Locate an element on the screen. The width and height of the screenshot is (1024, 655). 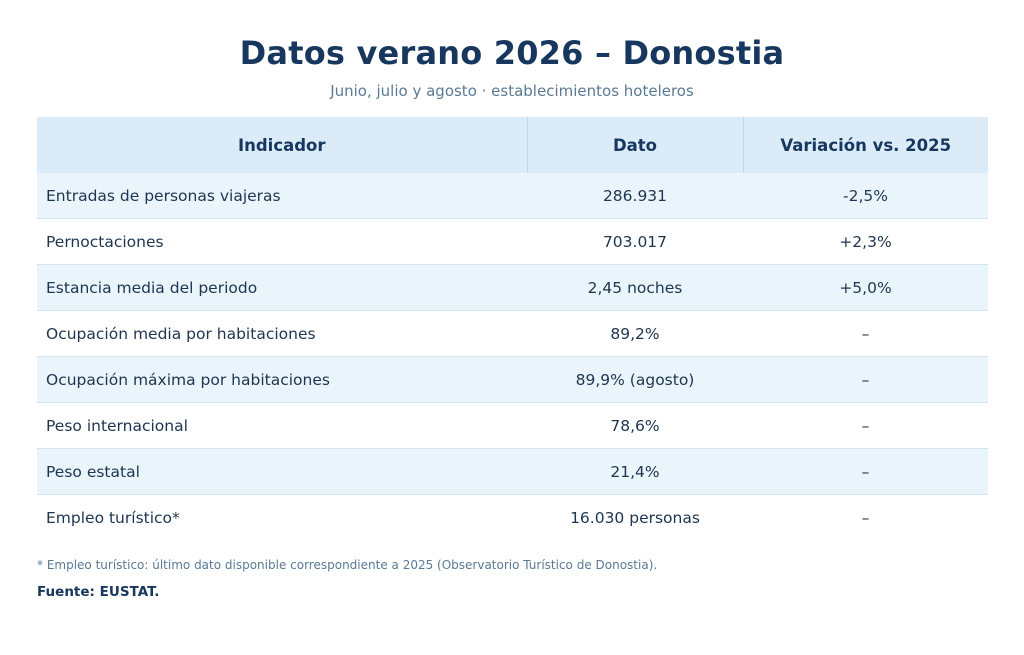
table-header-row: Indicador Dato Variación vs. 2025 is located at coordinates (512, 145).